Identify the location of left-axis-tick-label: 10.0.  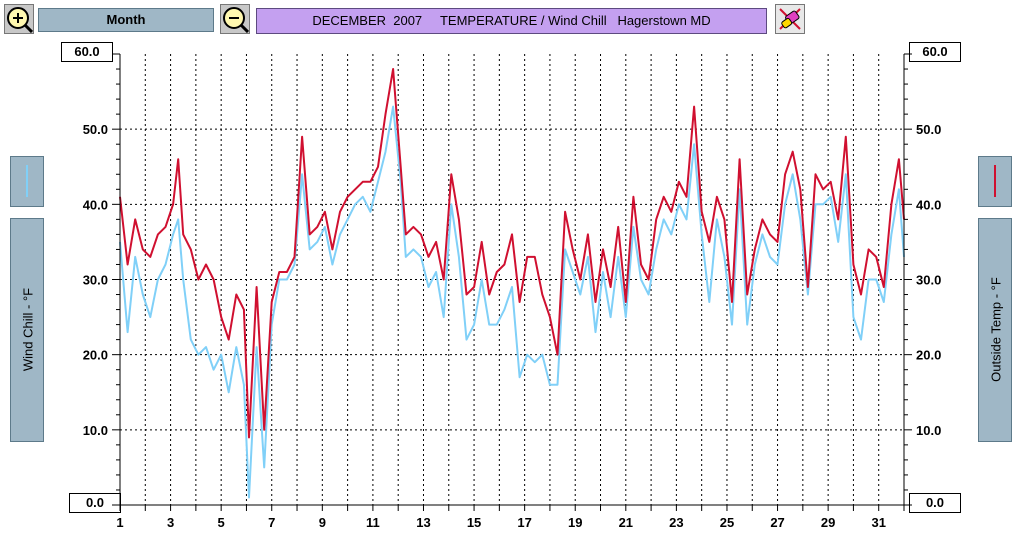
(95, 430).